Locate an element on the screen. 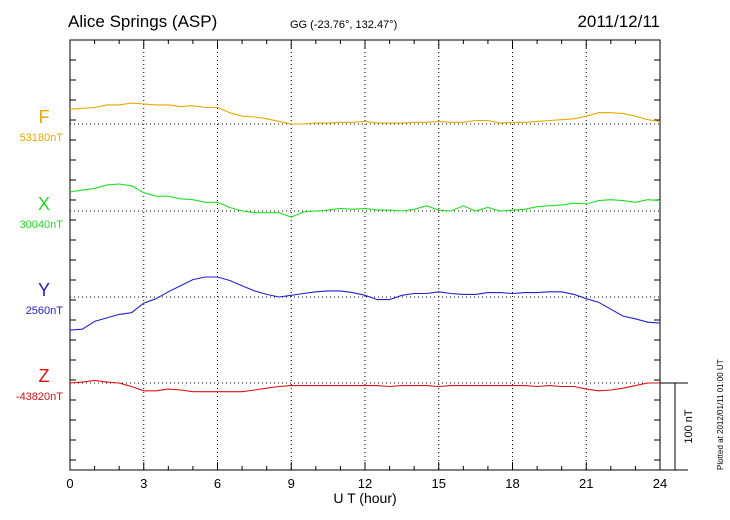 The image size is (730, 520). scale-bar-label: 100 nT is located at coordinates (689, 426).